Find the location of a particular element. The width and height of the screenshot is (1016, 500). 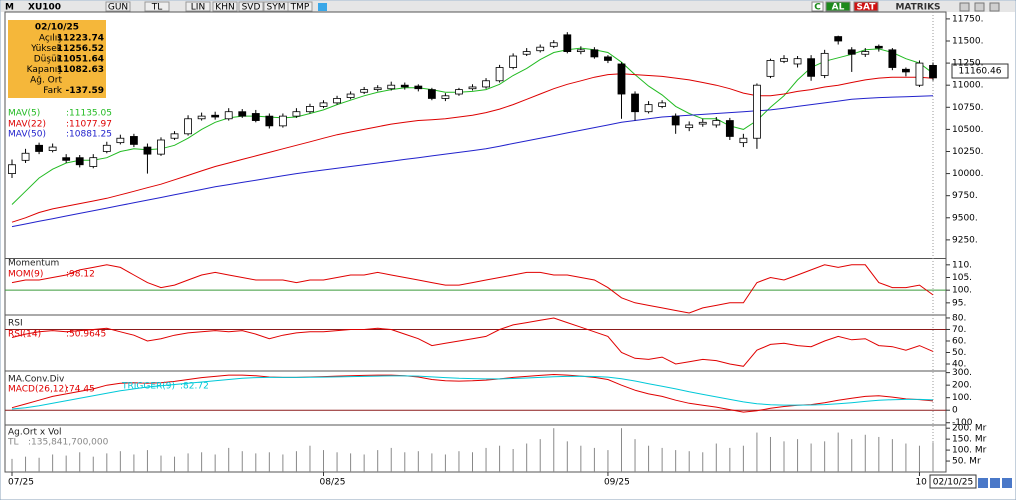

info-box is located at coordinates (57, 59).